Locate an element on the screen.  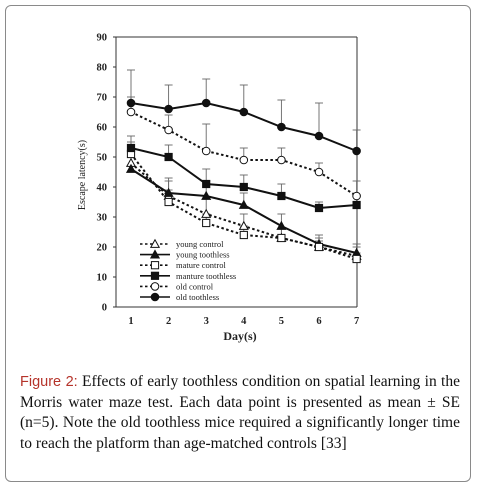
x-tick-label: 6 is located at coordinates (318, 321).